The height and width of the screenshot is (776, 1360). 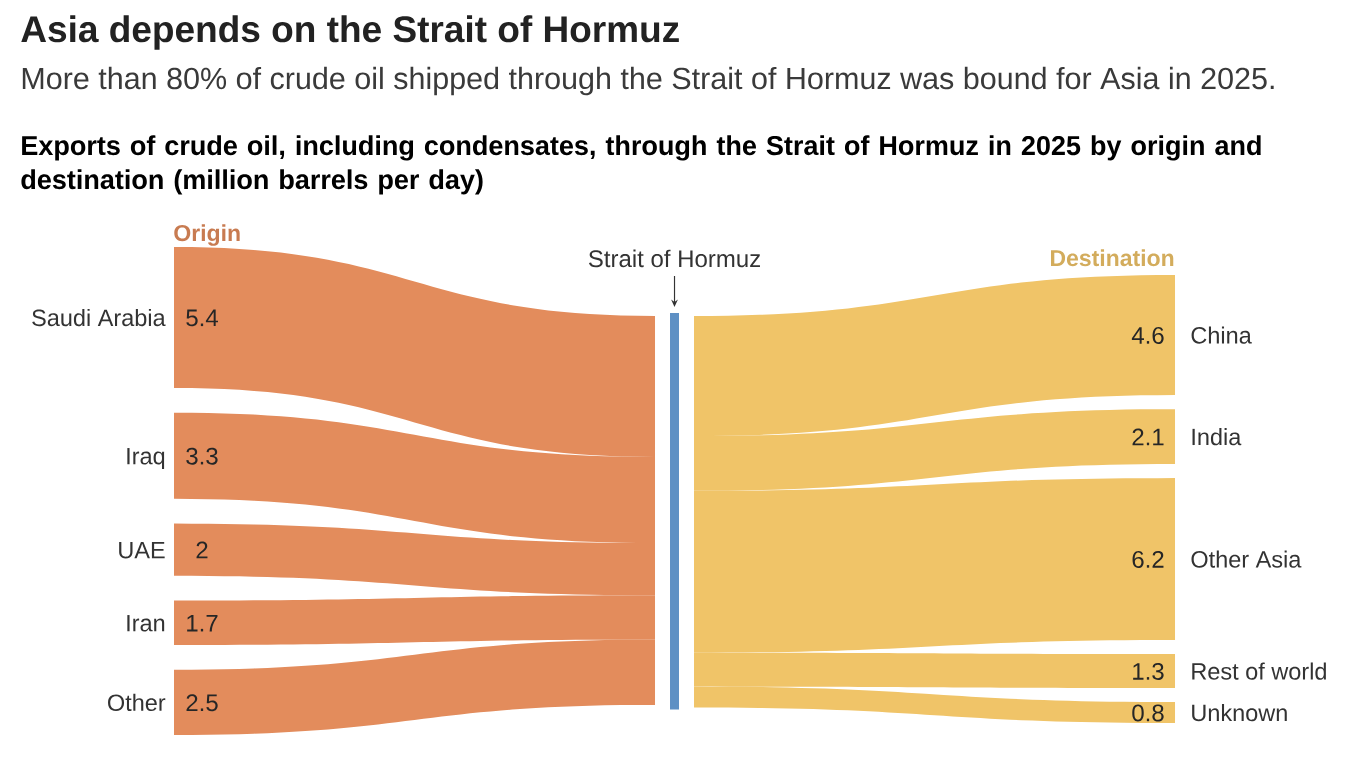 I want to click on text: Exports of crude oil, including condensates, through the Strait of Hormuz in 2025 by origin and destination (million barrels per day), so click(x=641, y=165).